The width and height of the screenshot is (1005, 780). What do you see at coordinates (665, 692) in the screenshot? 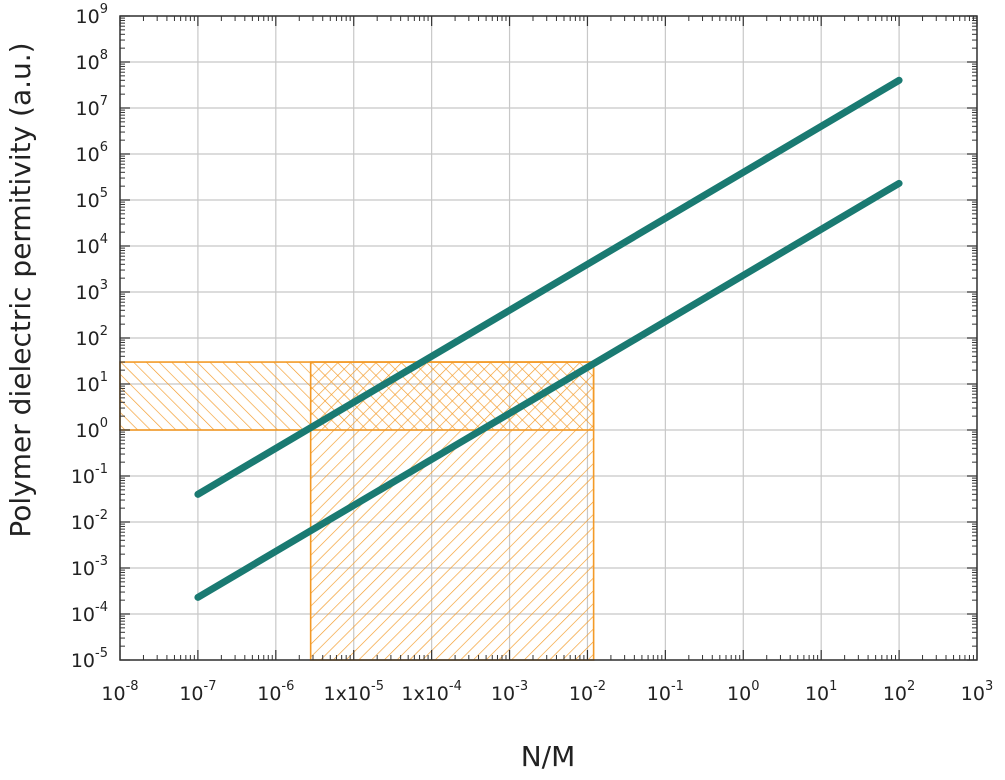
I see `x-tick-label: 10⁻¹` at bounding box center [665, 692].